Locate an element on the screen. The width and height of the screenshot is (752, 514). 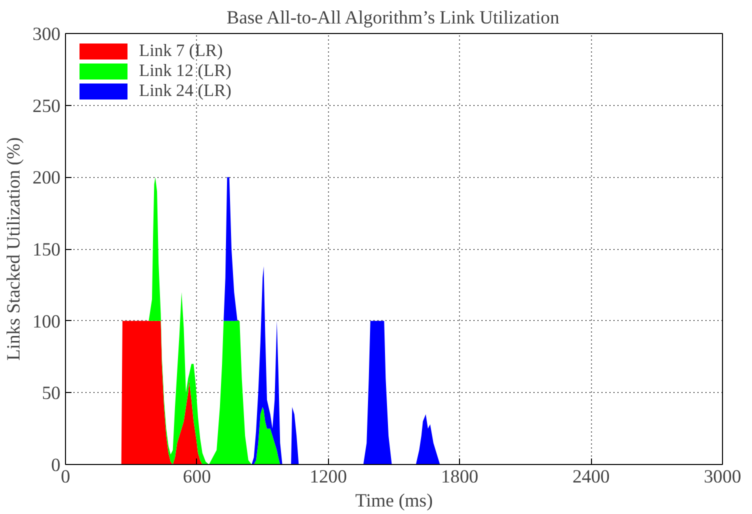
x-axis-title: Time (ms) is located at coordinates (394, 501).